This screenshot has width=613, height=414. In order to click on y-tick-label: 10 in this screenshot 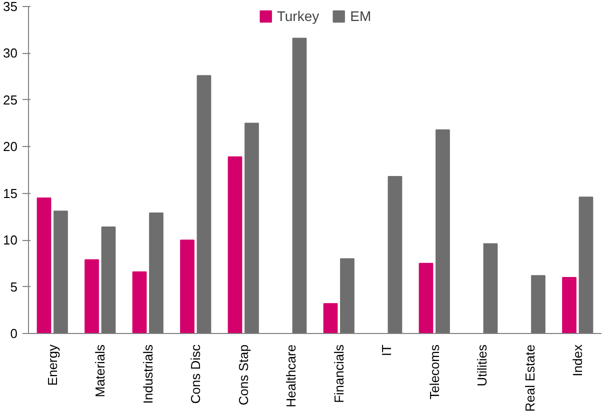, I will do `click(10, 240)`.